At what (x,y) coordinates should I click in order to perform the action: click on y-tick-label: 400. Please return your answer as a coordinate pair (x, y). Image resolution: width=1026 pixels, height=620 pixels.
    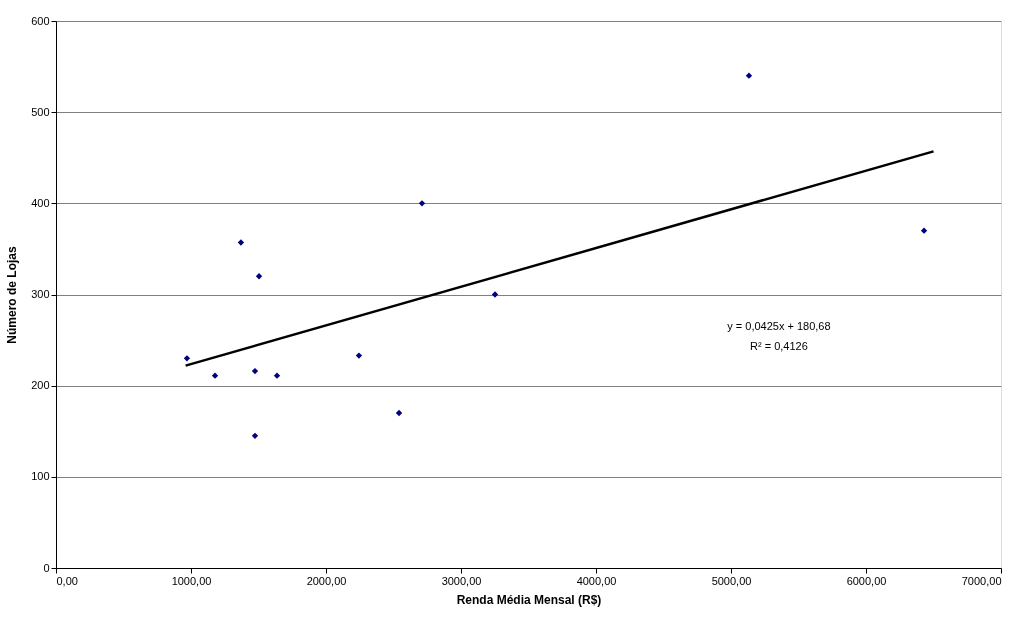
    Looking at the image, I should click on (40, 202).